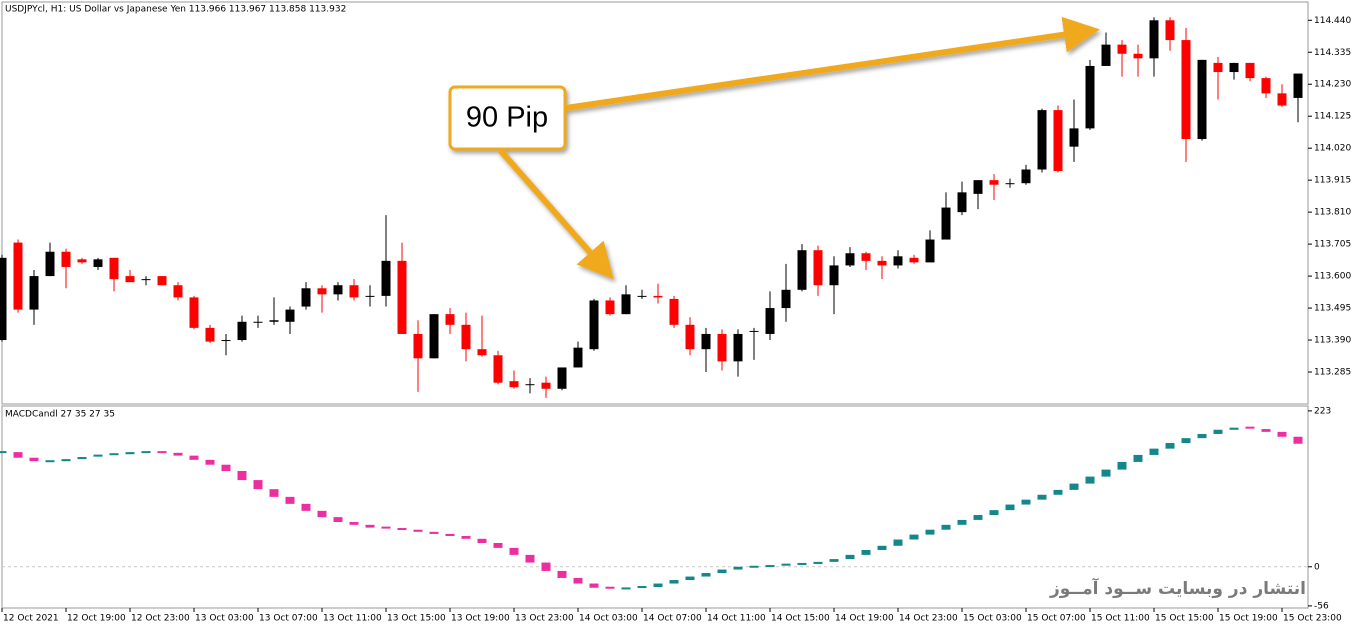 Image resolution: width=1362 pixels, height=628 pixels. What do you see at coordinates (800, 619) in the screenshot?
I see `x-tick-label: 14 Oct 15:00` at bounding box center [800, 619].